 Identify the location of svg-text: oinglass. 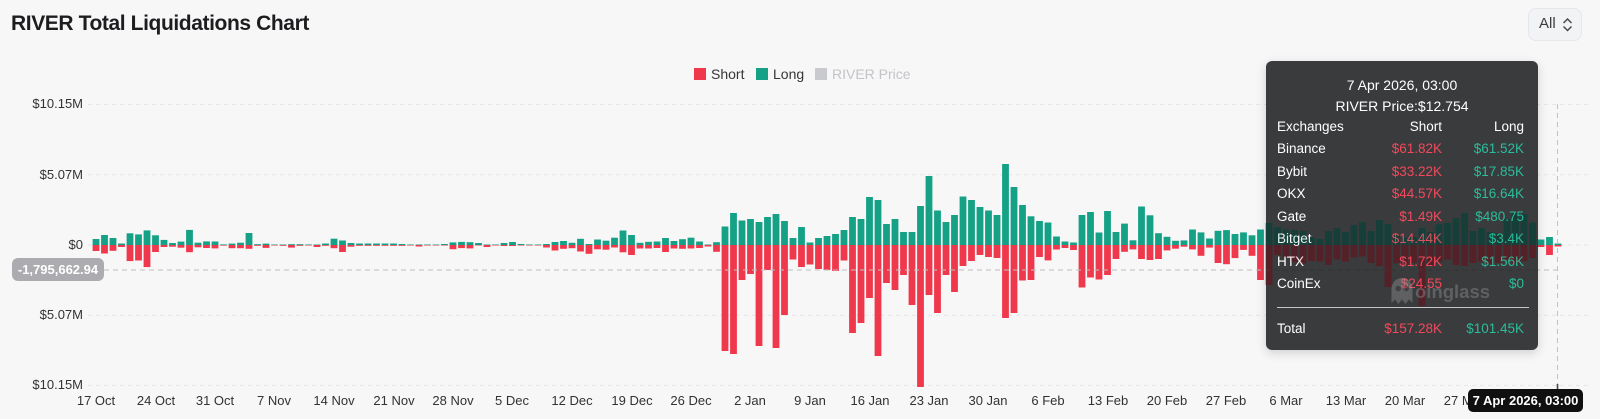
(1452, 291).